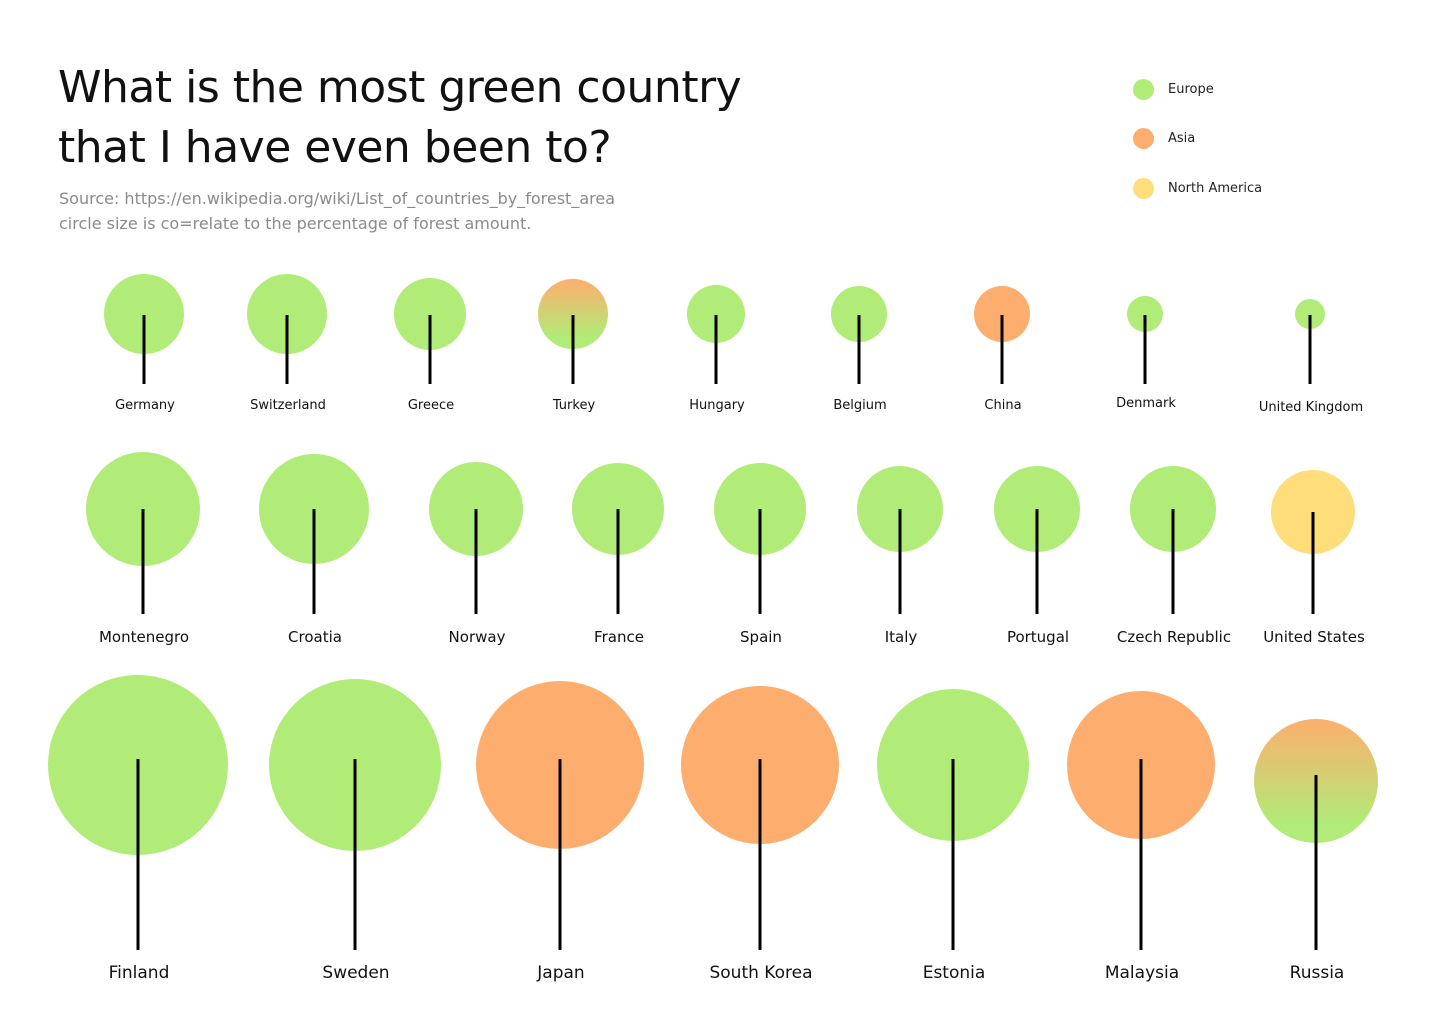 The width and height of the screenshot is (1440, 1024). I want to click on bubble-hungary, so click(716, 314).